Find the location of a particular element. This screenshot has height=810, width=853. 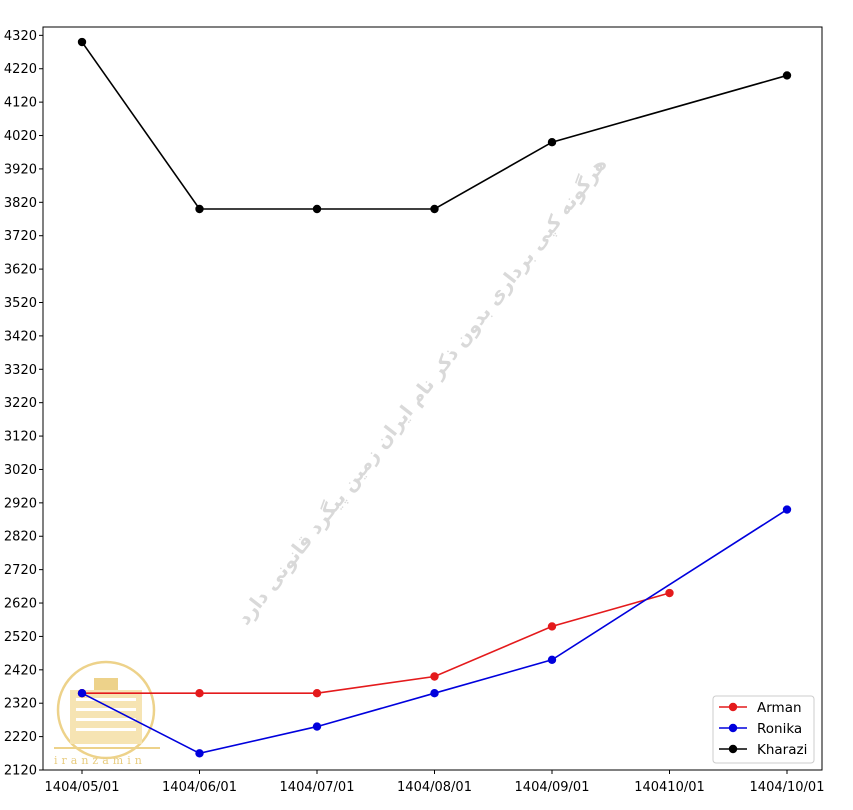

x-tick-label: 140410/01 is located at coordinates (669, 787).